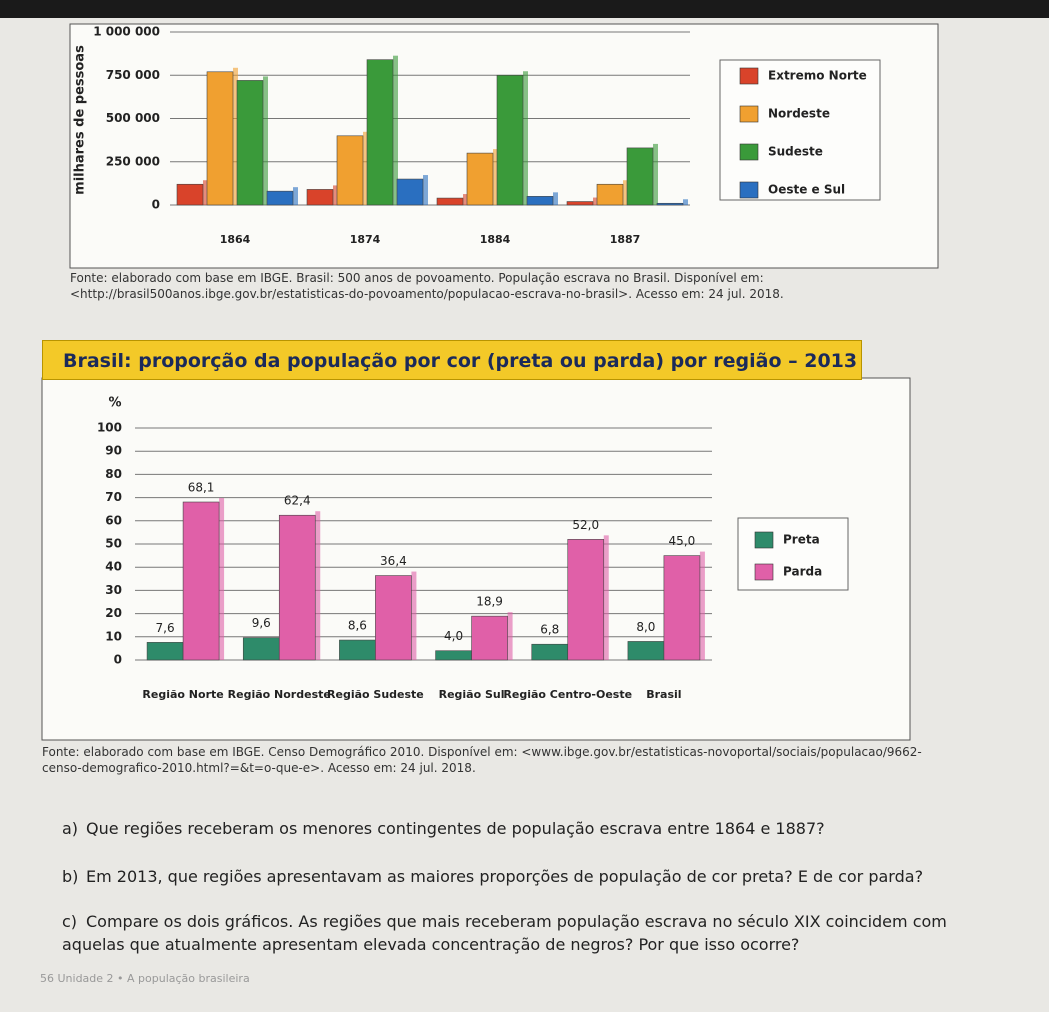 The width and height of the screenshot is (1049, 1012). What do you see at coordinates (133, 118) in the screenshot?
I see `y-tick-label: 500 000` at bounding box center [133, 118].